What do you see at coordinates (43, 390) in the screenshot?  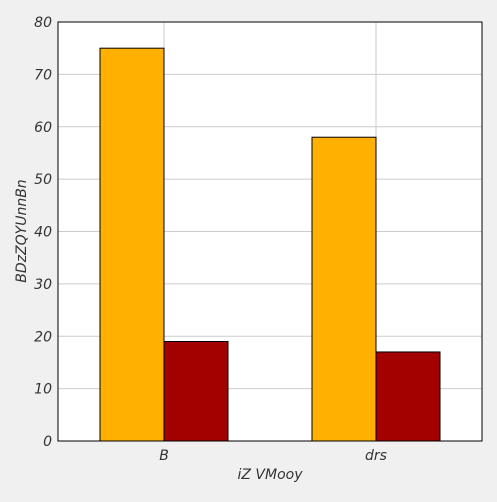 I see `y-tick-label: 10` at bounding box center [43, 390].